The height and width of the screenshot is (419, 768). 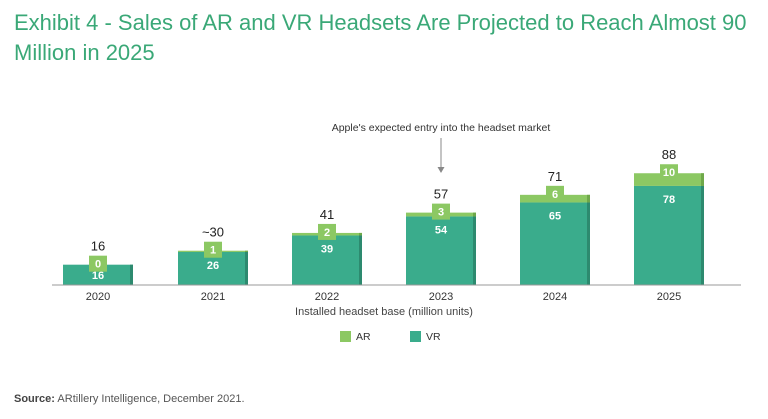 I want to click on bar-ar-shade-2024, so click(x=588, y=198).